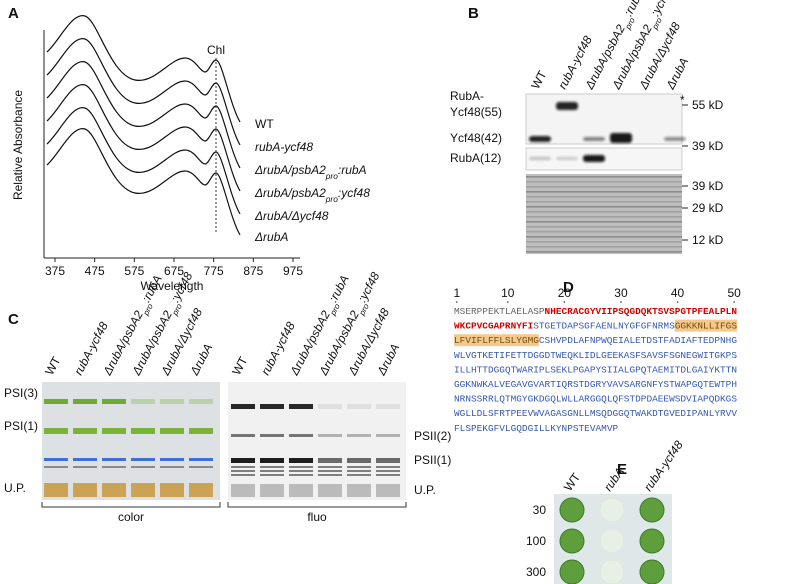 The width and height of the screenshot is (793, 584). What do you see at coordinates (622, 469) in the screenshot?
I see `panel-label: E` at bounding box center [622, 469].